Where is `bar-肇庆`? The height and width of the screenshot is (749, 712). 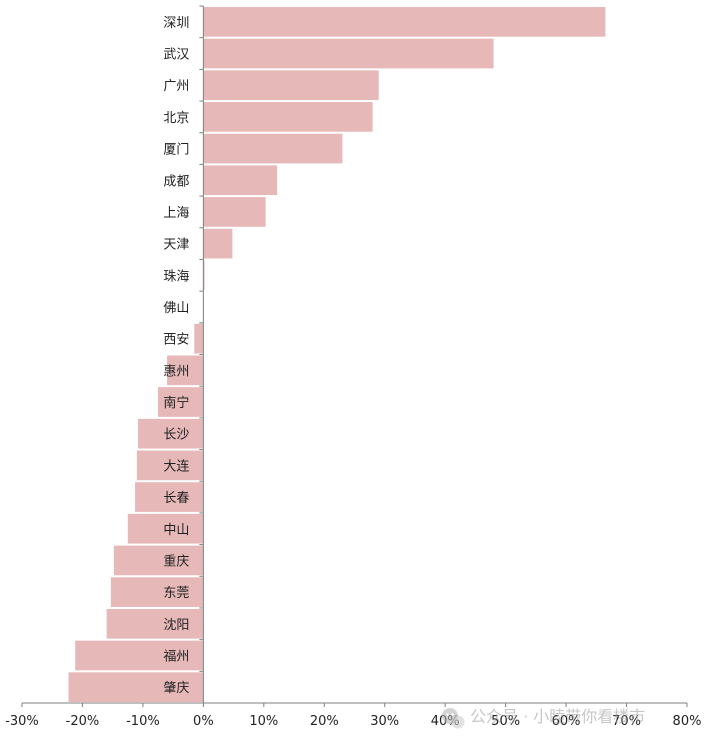 bar-肇庆 is located at coordinates (136, 687).